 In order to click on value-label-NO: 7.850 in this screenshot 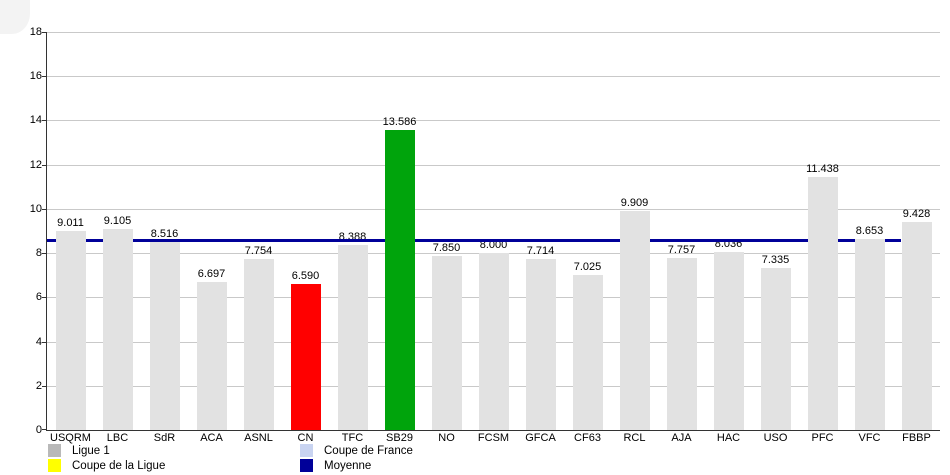, I will do `click(446, 248)`.